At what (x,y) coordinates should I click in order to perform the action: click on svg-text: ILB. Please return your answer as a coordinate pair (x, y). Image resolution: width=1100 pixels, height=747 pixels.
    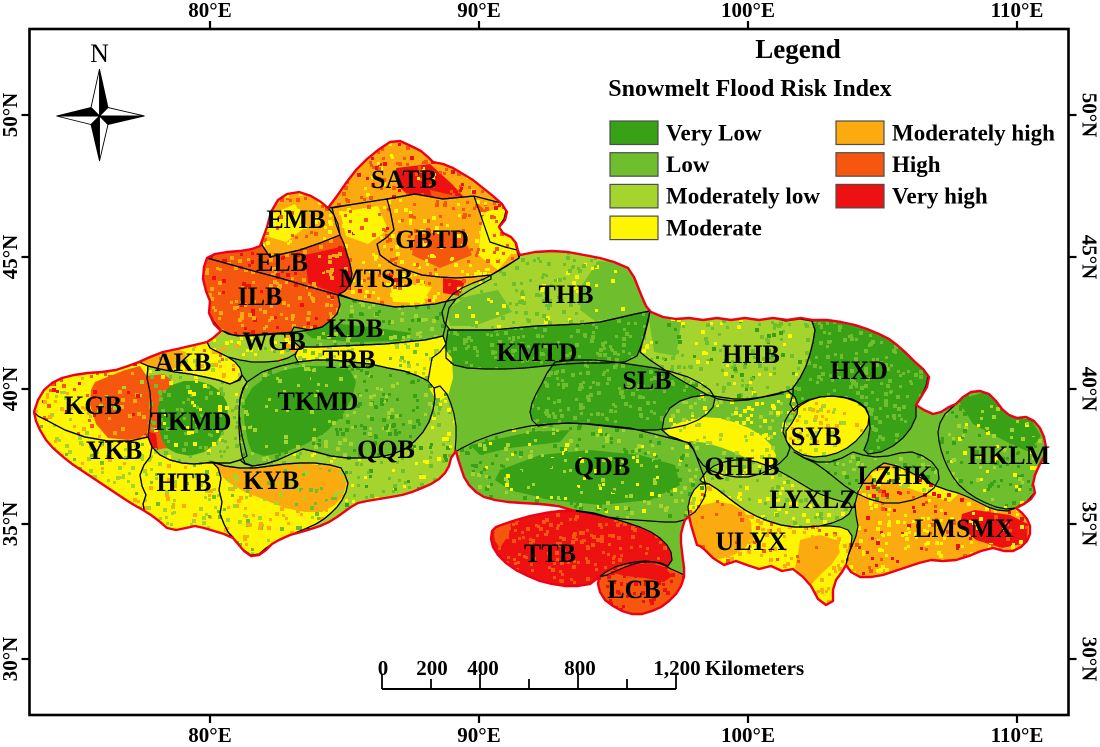
    Looking at the image, I should click on (260, 296).